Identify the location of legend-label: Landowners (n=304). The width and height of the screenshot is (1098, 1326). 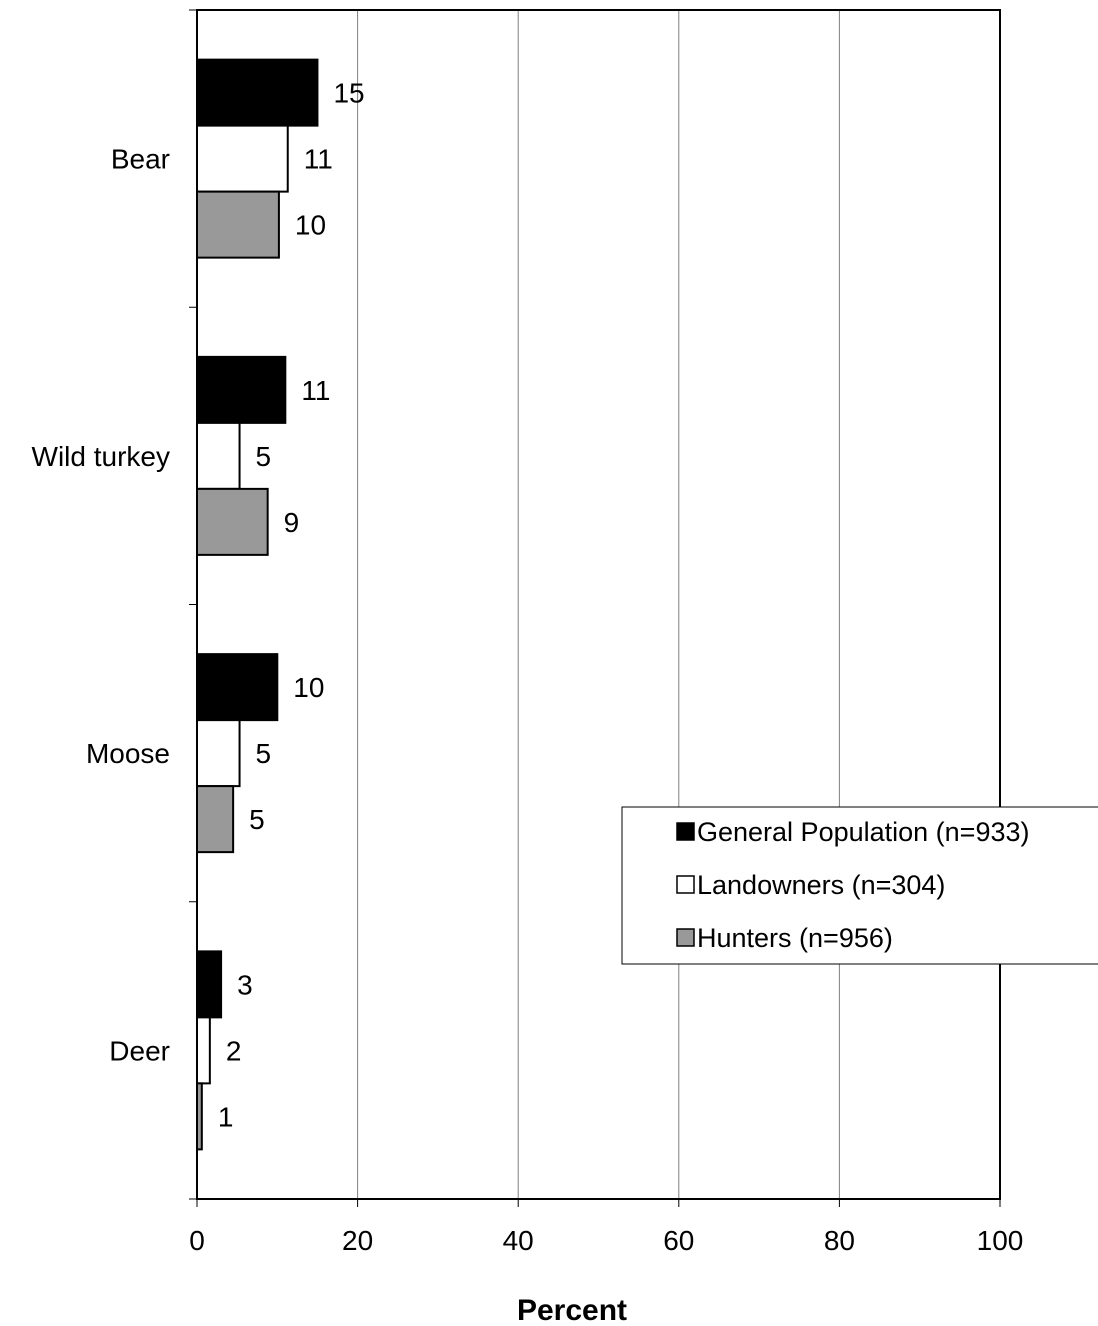
(821, 885).